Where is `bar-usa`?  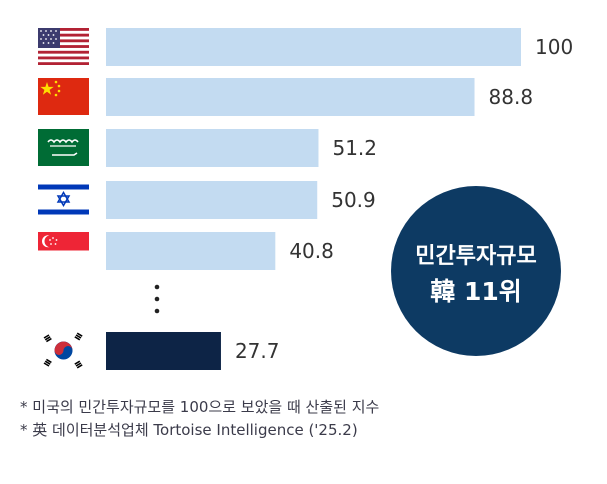 bar-usa is located at coordinates (313, 47).